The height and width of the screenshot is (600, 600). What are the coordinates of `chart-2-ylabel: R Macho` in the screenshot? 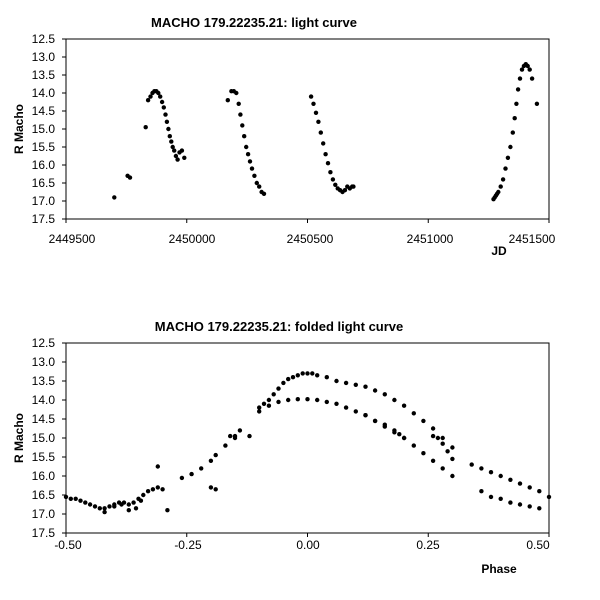 It's located at (19, 438).